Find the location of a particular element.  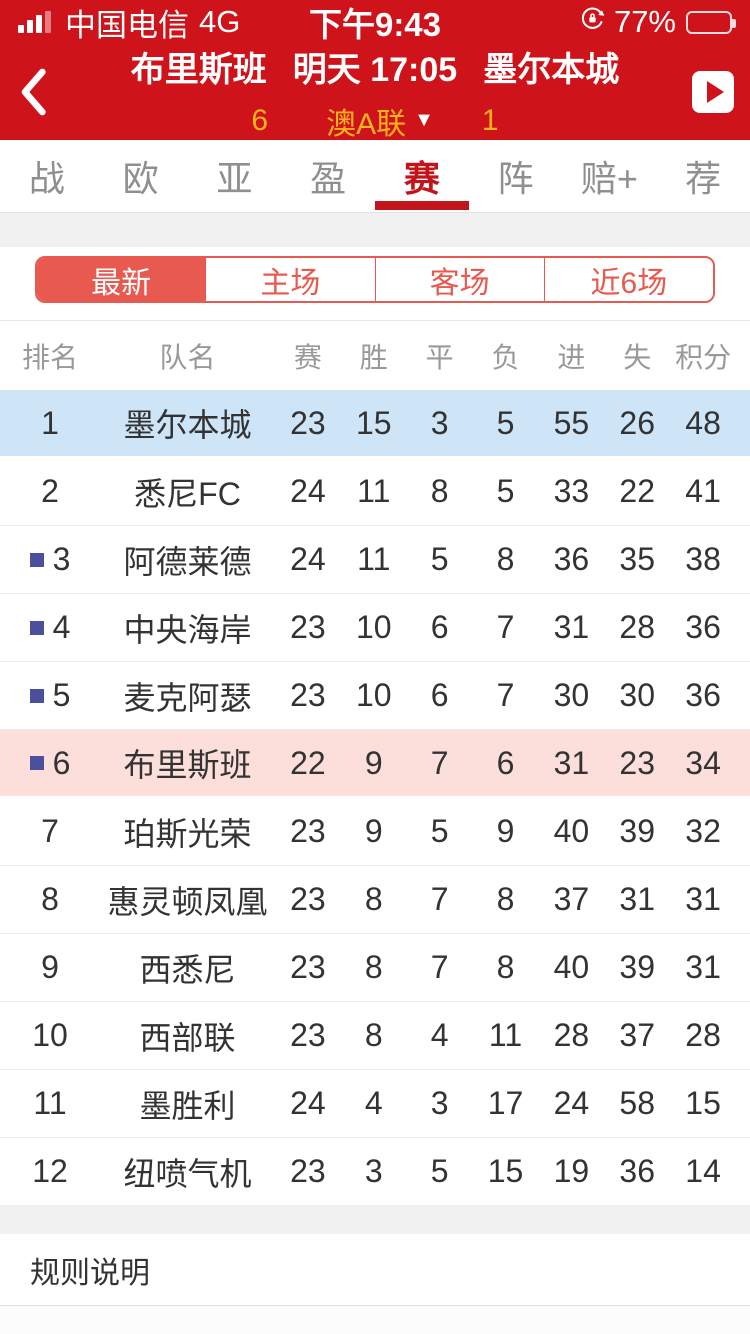

stat-loss: 6 is located at coordinates (505, 762).